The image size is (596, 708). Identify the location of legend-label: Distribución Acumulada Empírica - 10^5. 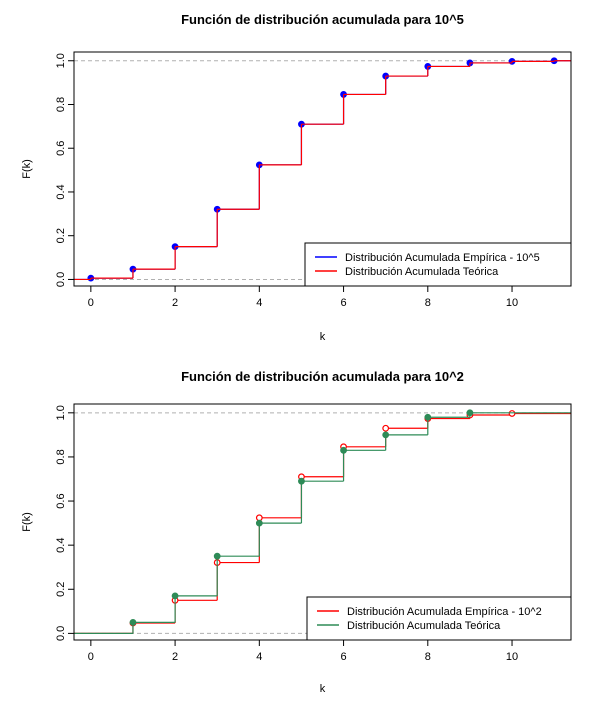
(442, 258).